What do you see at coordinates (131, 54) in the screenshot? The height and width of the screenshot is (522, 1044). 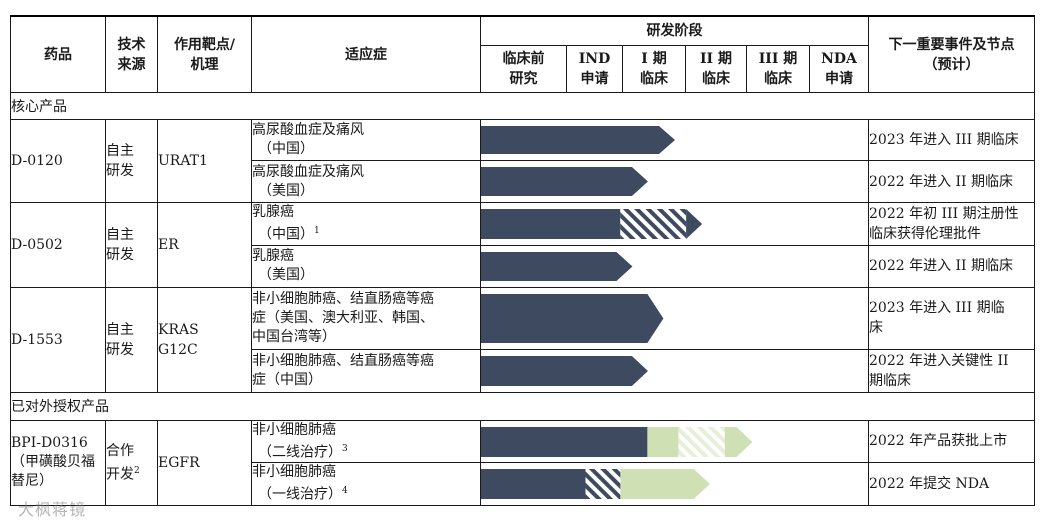 I see `header-tech-source: 技术 来源` at bounding box center [131, 54].